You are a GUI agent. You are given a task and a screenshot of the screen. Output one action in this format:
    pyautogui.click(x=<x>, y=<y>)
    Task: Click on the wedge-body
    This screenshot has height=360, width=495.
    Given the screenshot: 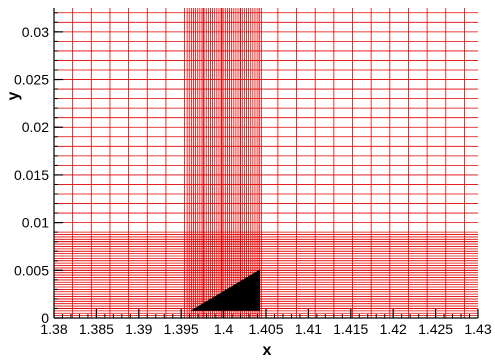 What is the action you would take?
    pyautogui.click(x=225, y=290)
    